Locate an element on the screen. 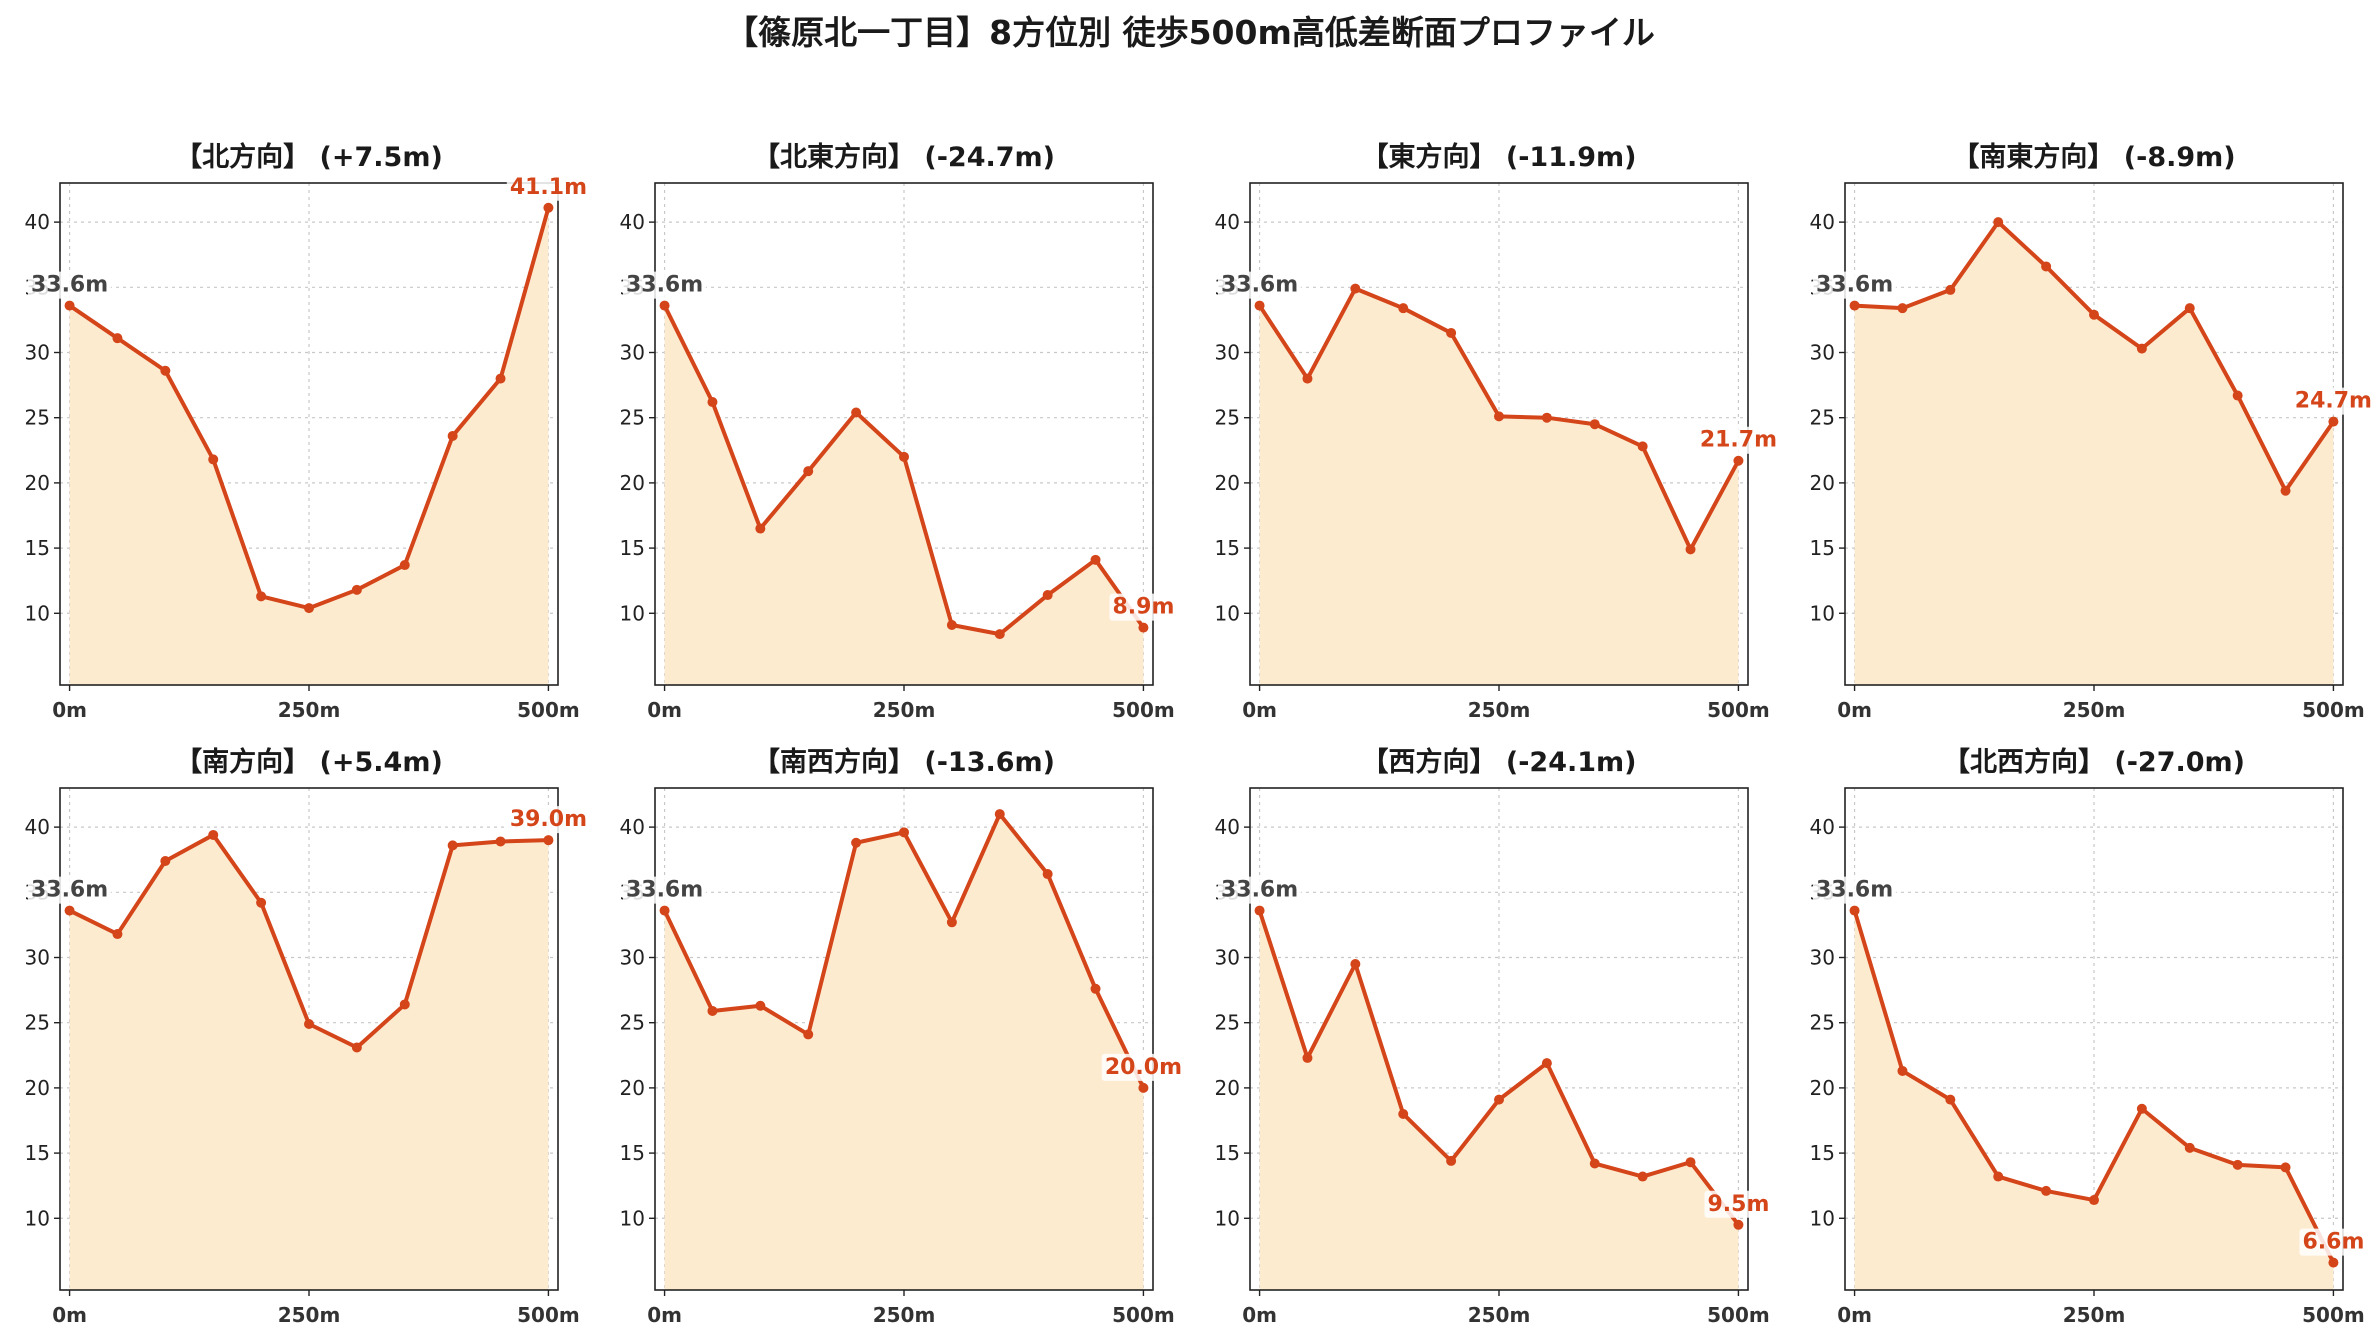 This screenshot has height=1340, width=2380. end-elevation-label: 39.0m is located at coordinates (548, 819).